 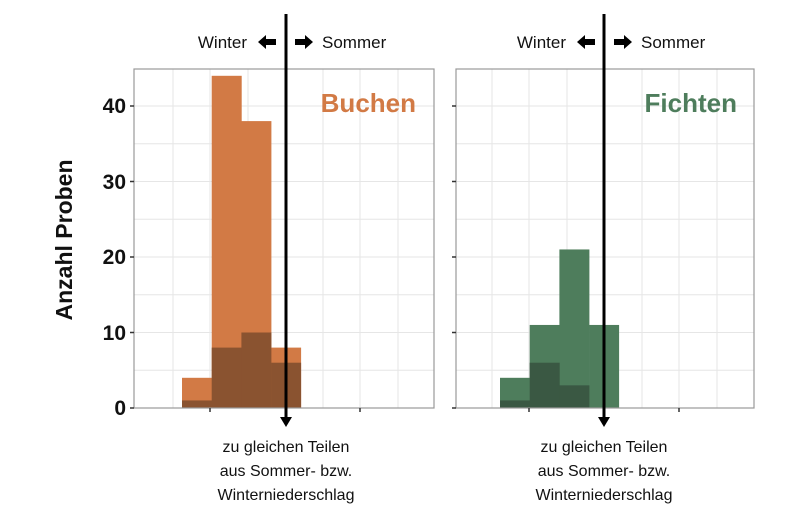 I want to click on winter-label-left: Winter, so click(x=222, y=42).